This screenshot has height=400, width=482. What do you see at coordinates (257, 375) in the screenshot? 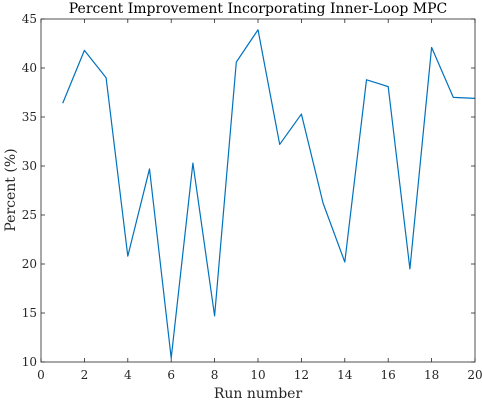
I see `x-tick-label: 10` at bounding box center [257, 375].